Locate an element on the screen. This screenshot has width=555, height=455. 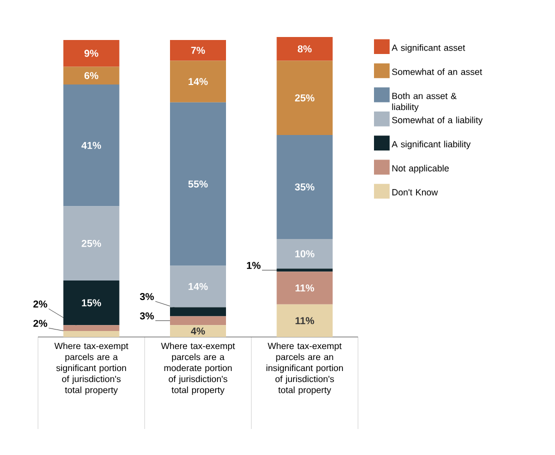
data-label: 1% is located at coordinates (253, 265).